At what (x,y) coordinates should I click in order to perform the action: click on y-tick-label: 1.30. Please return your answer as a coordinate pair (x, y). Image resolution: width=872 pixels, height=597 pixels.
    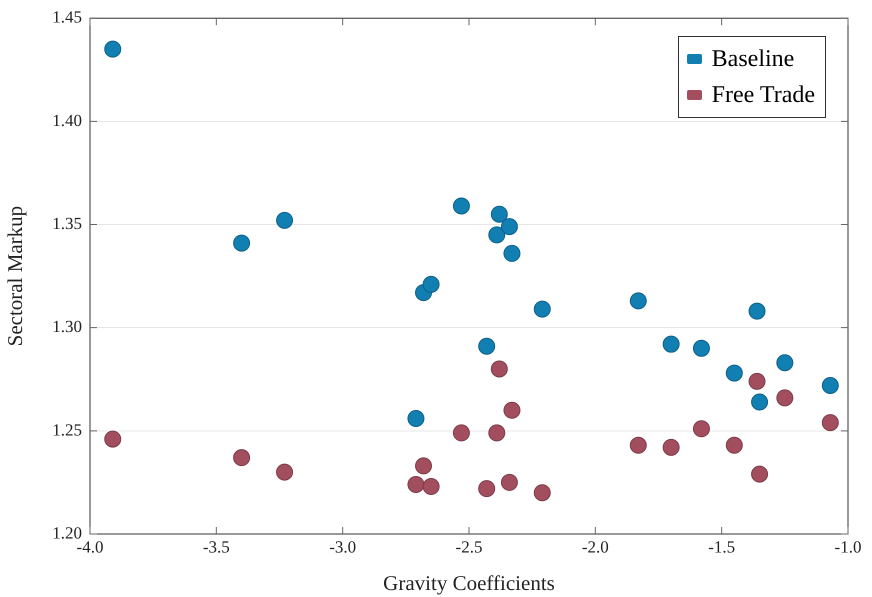
    Looking at the image, I should click on (67, 326).